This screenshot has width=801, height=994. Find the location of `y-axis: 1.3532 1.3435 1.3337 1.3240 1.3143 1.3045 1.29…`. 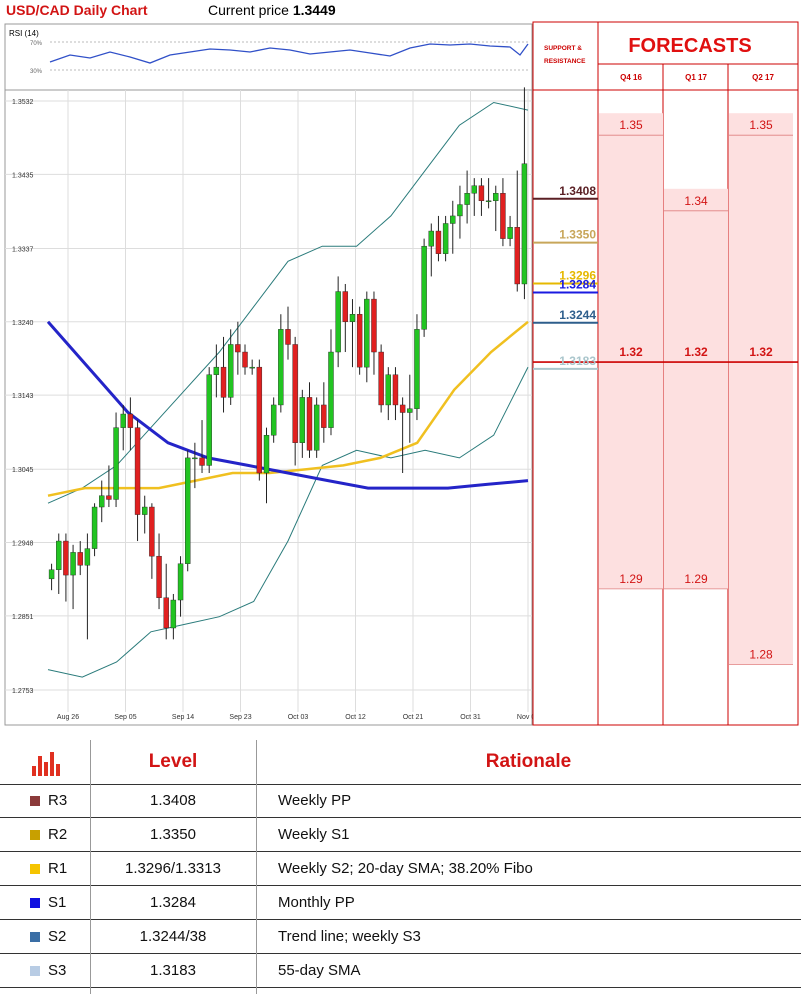

y-axis: 1.3532 1.3435 1.3337 1.3240 1.3143 1.3045 1.29… is located at coordinates (23, 397).